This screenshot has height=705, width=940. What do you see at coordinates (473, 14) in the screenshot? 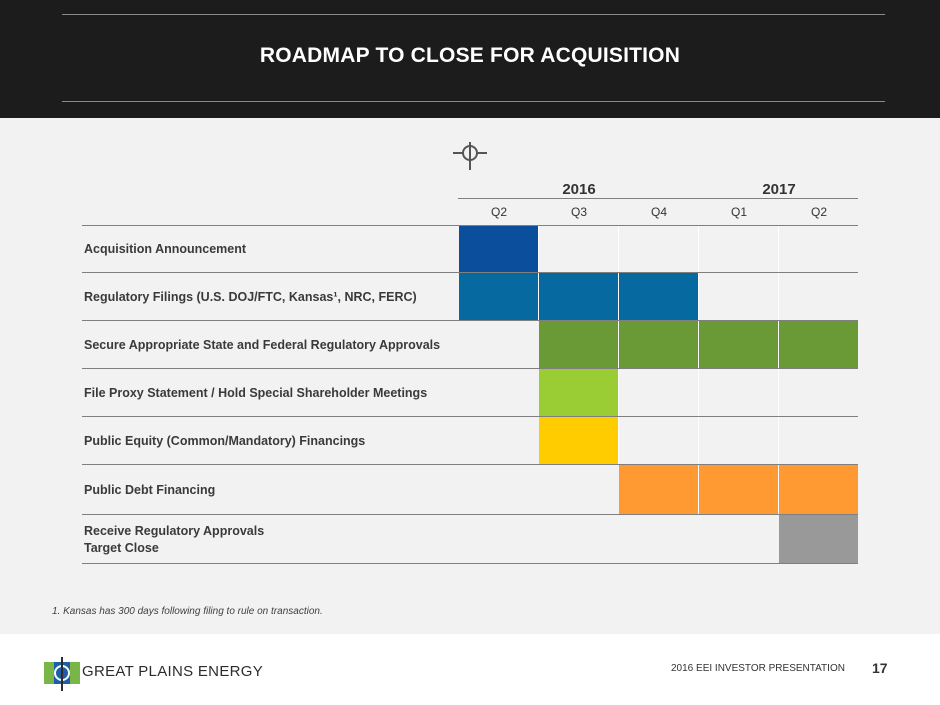
I see `banner-top-rule` at bounding box center [473, 14].